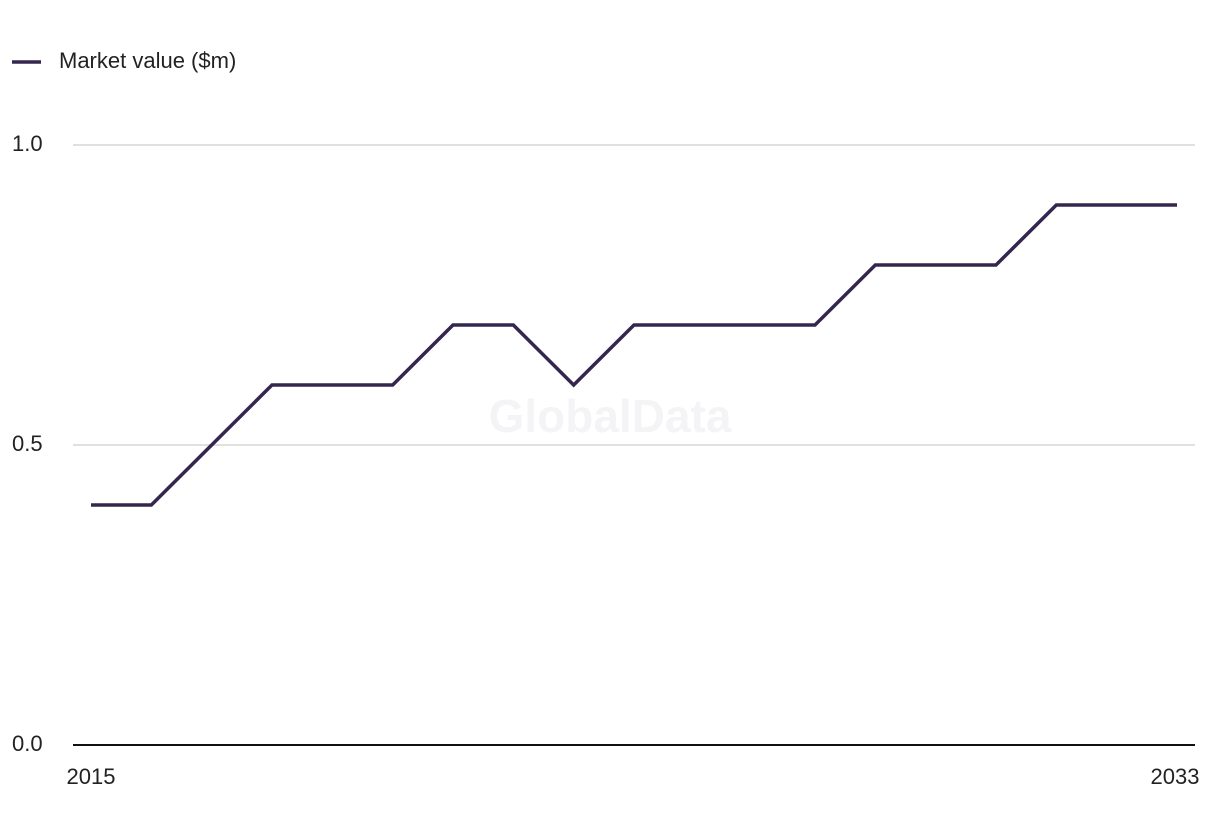 Image resolution: width=1220 pixels, height=836 pixels. What do you see at coordinates (27, 443) in the screenshot?
I see `y-tick-label: 0.5` at bounding box center [27, 443].